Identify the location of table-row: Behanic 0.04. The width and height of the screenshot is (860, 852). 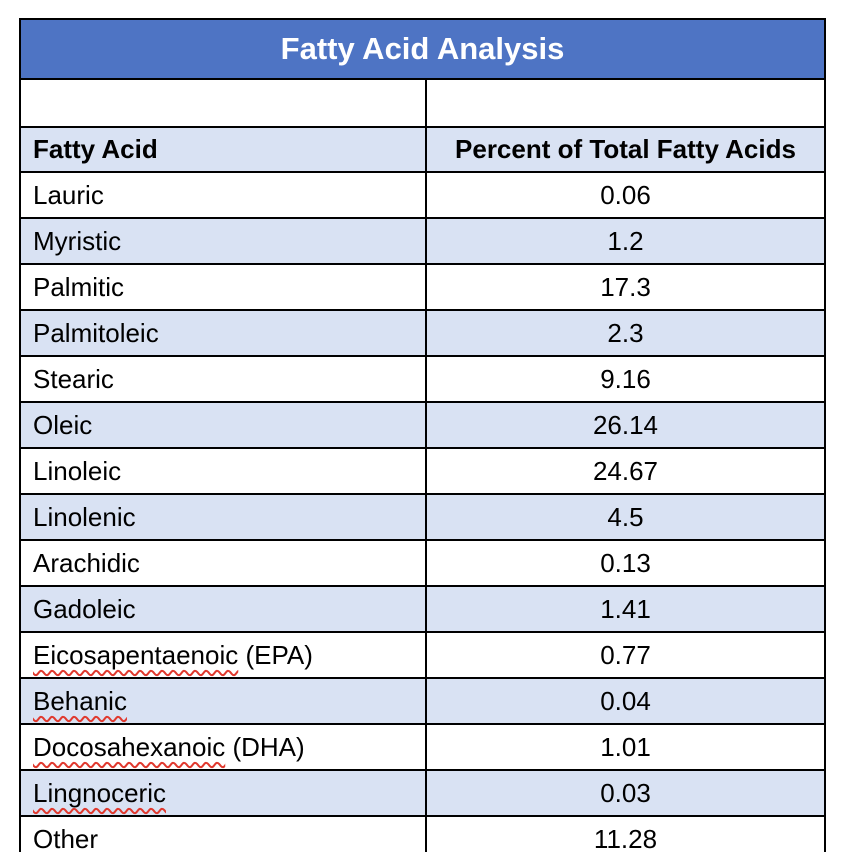
(422, 701).